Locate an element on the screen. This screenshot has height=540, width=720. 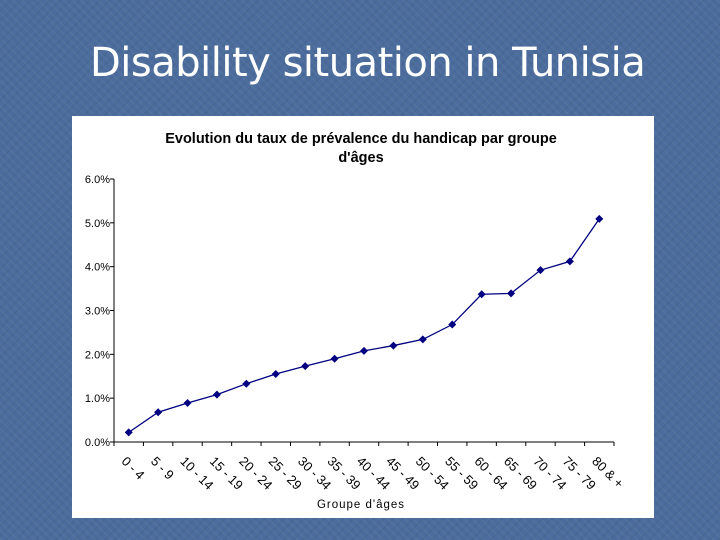
slide-title: Disability situation in Tunisia is located at coordinates (368, 63).